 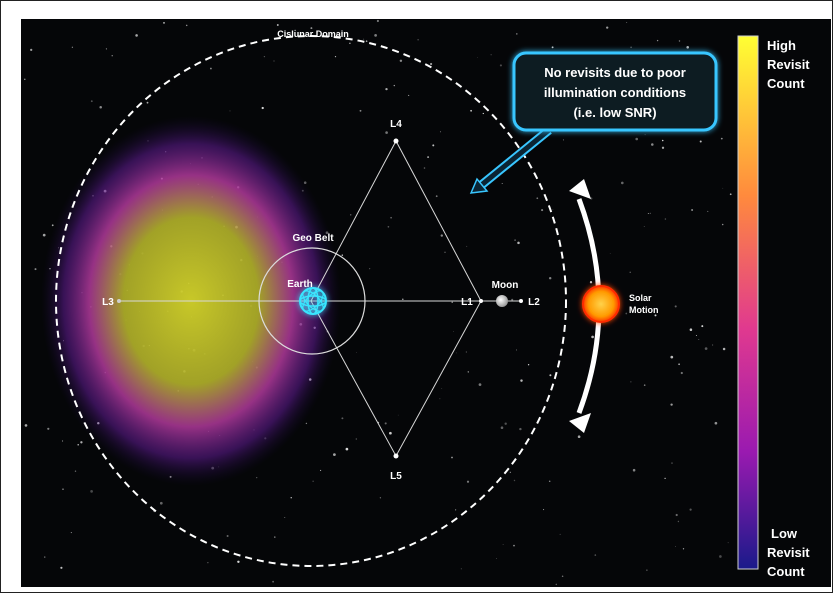 I want to click on solar-label-line1: Solar, so click(x=640, y=298).